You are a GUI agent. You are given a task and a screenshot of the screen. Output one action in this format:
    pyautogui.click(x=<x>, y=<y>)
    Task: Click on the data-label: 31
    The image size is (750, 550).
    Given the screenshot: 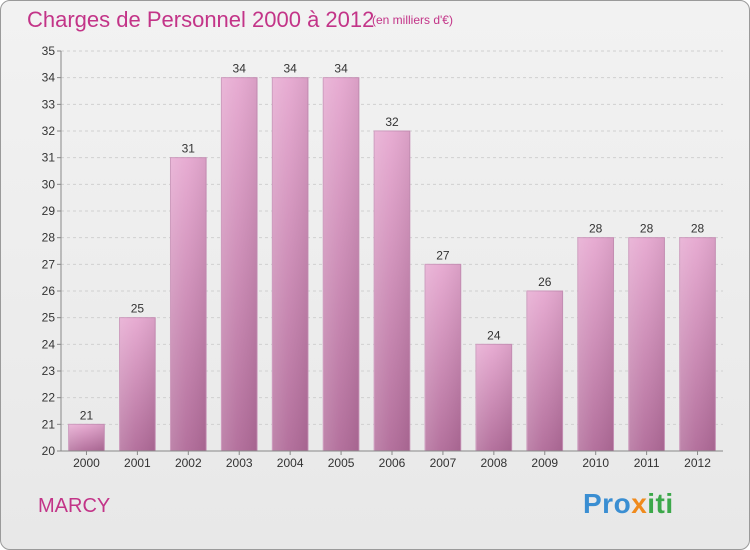 What is the action you would take?
    pyautogui.click(x=189, y=149)
    